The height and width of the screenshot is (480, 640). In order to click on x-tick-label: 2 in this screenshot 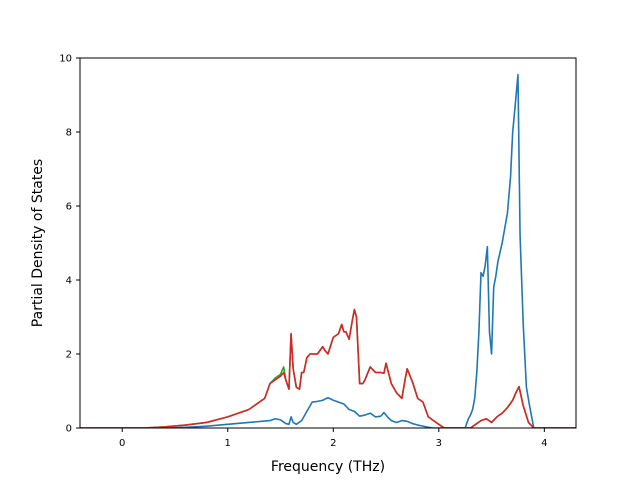, I will do `click(333, 443)`.